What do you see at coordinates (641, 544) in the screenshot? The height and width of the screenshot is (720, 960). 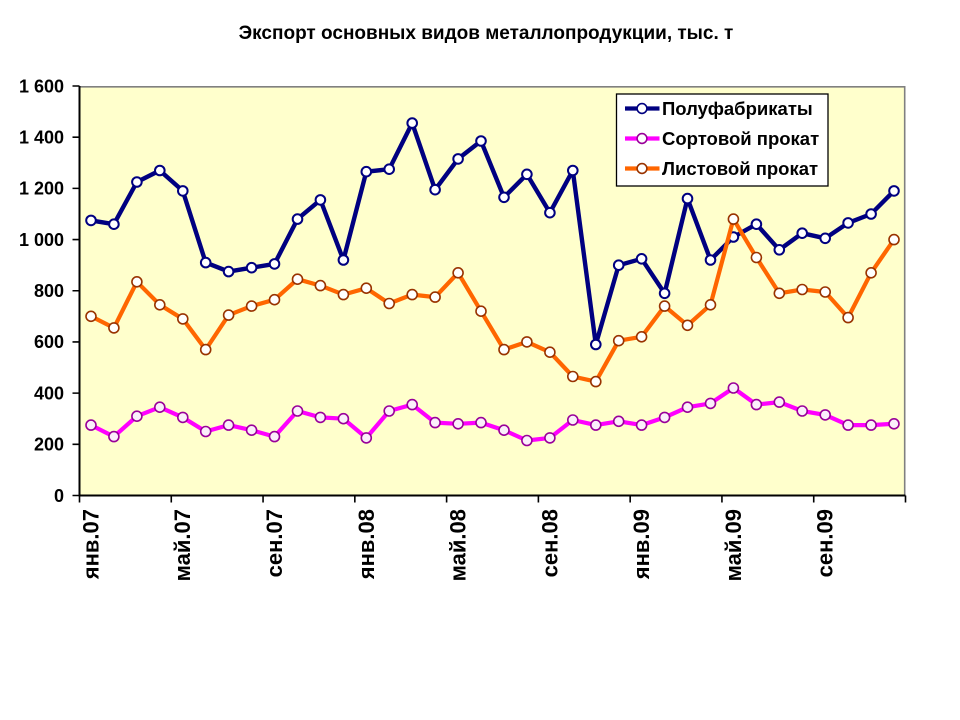 I see `svg-text: янв.09` at bounding box center [641, 544].